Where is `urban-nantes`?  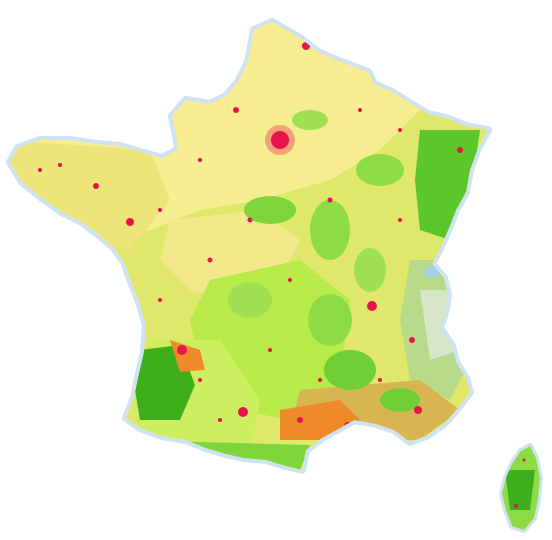 urban-nantes is located at coordinates (130, 222).